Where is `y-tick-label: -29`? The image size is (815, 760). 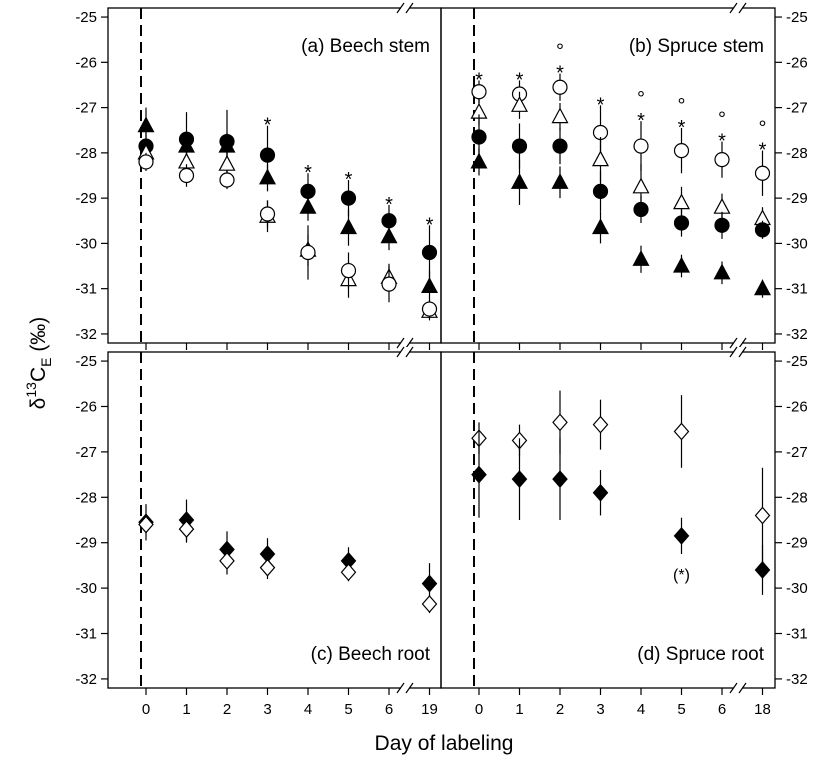 y-tick-label: -29 is located at coordinates (86, 198).